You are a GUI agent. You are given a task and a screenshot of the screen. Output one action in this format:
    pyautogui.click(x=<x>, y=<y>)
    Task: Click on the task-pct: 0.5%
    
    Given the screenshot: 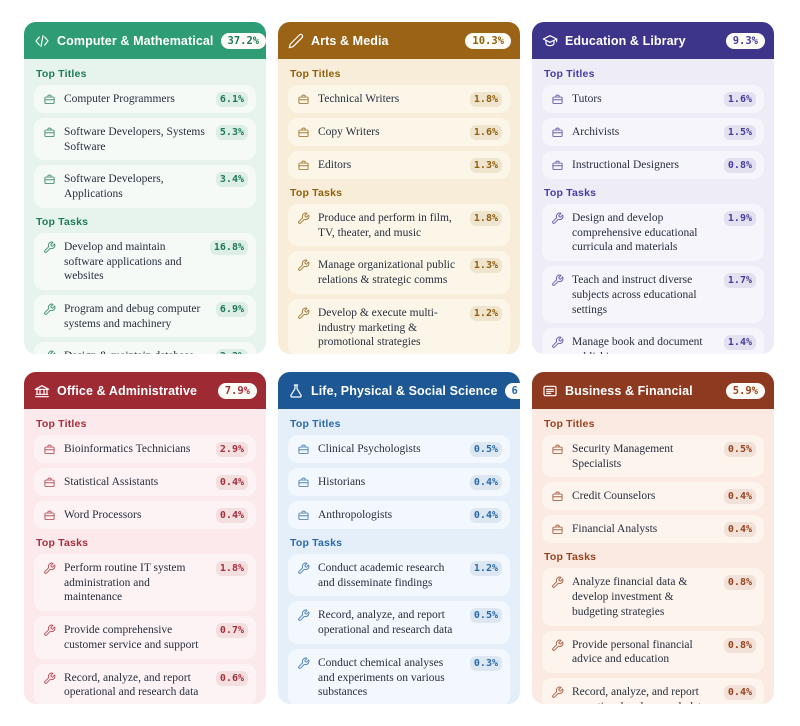 What is the action you would take?
    pyautogui.click(x=485, y=616)
    